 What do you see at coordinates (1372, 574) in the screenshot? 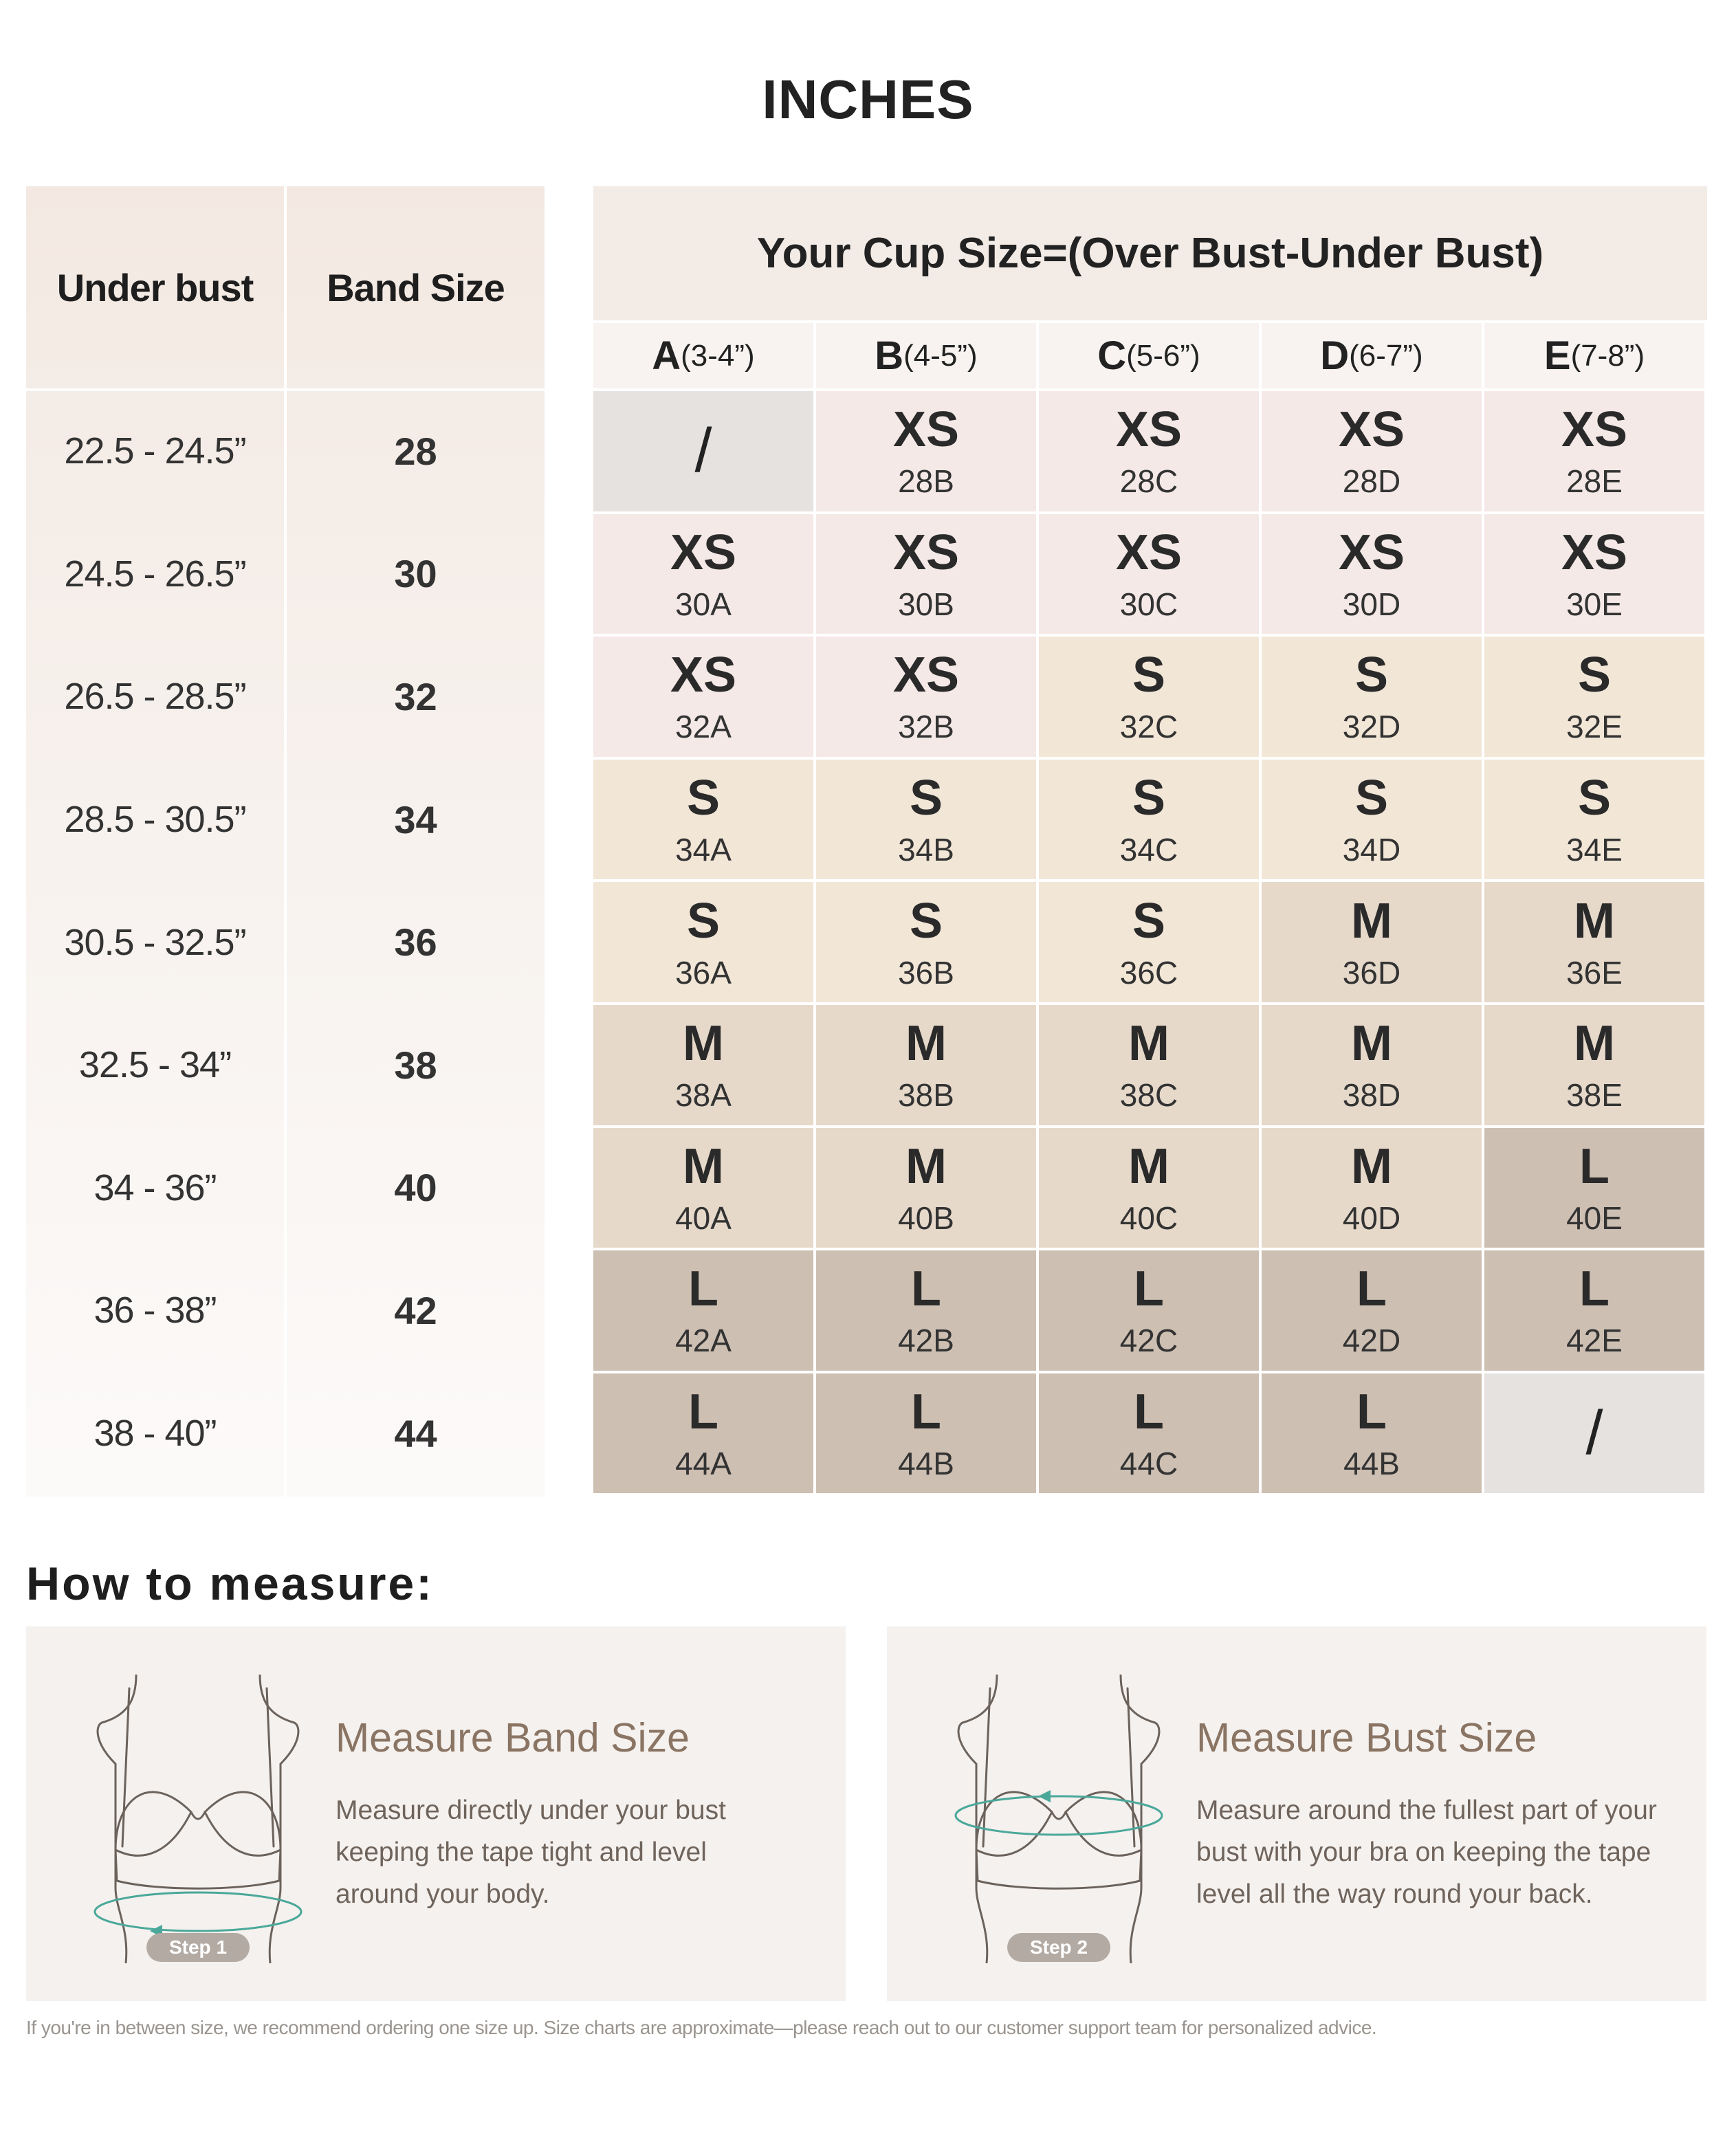
I see `size-cell: XS 30D` at bounding box center [1372, 574].